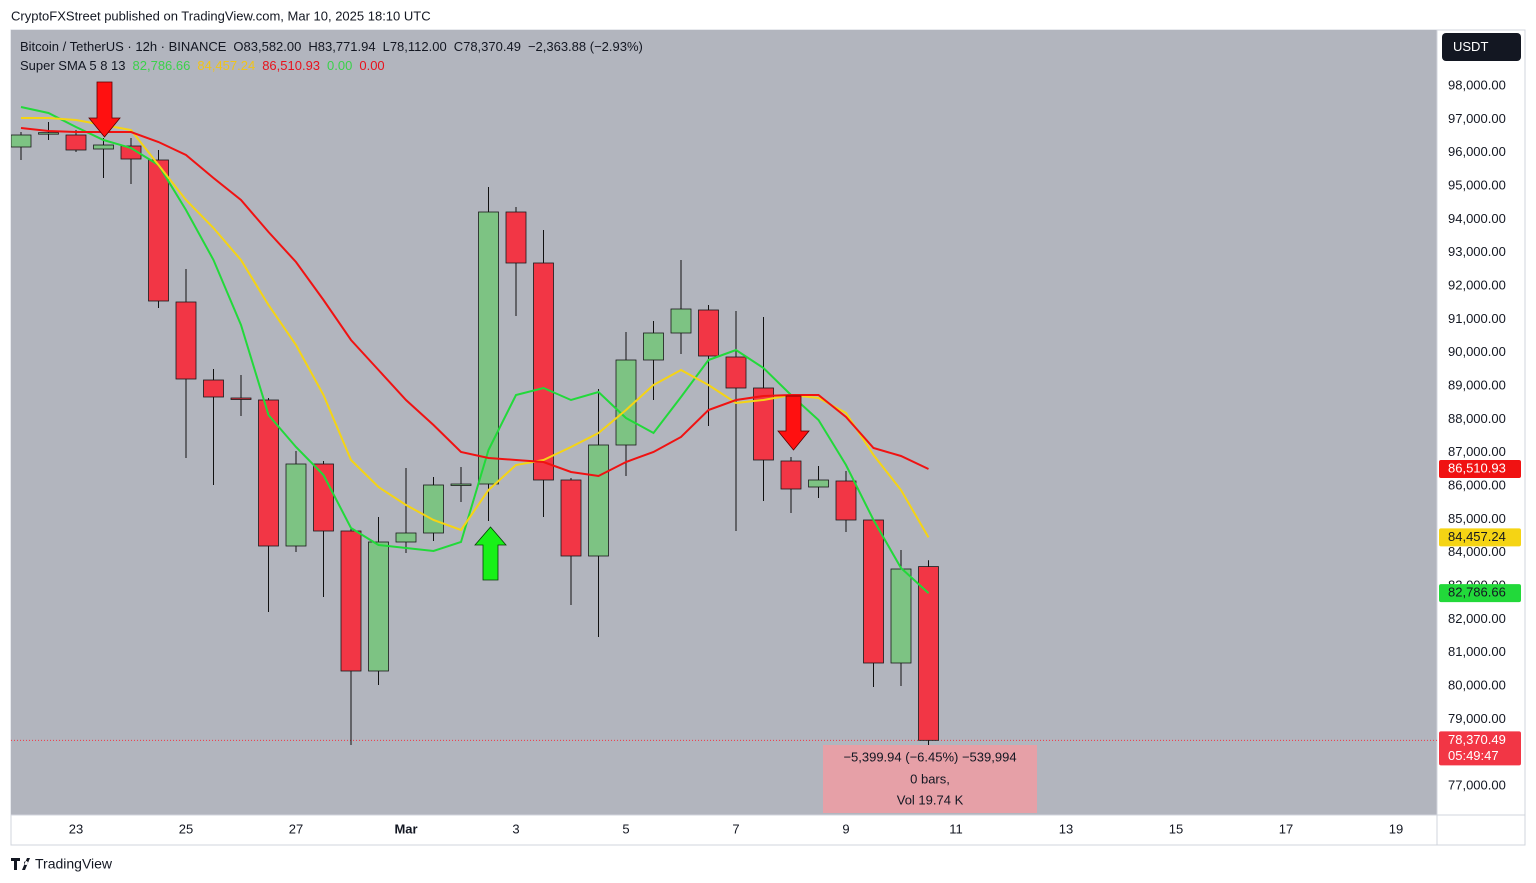  Describe the element at coordinates (1477, 118) in the screenshot. I see `y-tick-label: 97,000.00` at that location.